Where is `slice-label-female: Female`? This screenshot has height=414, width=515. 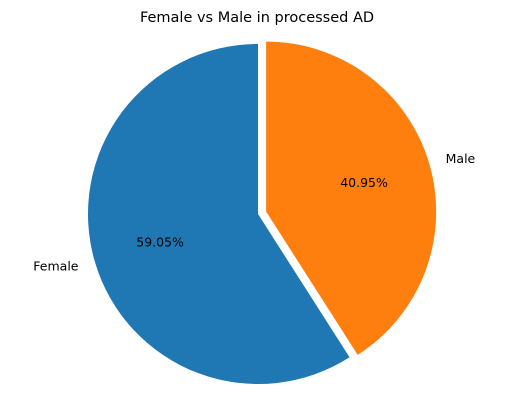
slice-label-female: Female is located at coordinates (56, 265).